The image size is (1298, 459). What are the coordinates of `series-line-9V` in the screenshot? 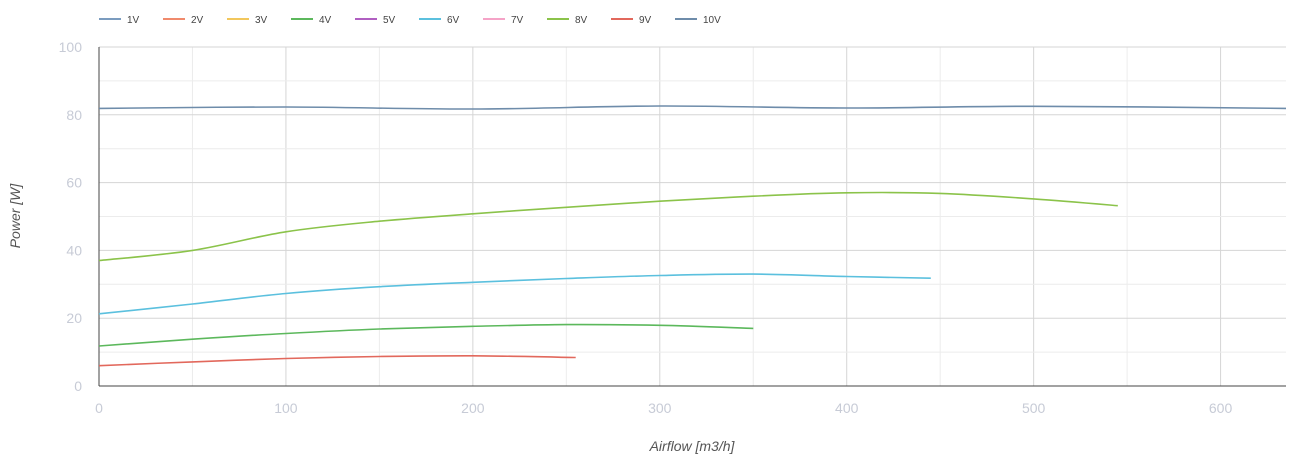 It's located at (337, 360).